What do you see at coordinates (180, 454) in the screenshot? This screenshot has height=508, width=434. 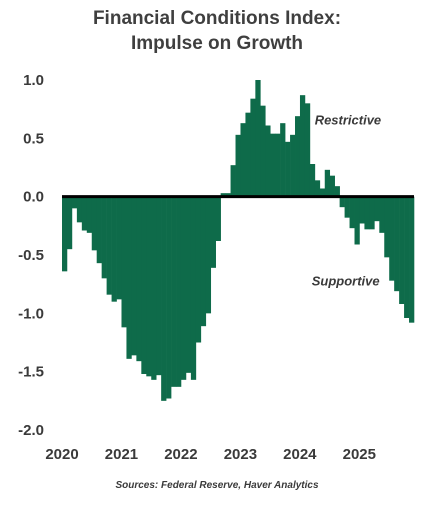 I see `x-tick-label: 2022` at bounding box center [180, 454].